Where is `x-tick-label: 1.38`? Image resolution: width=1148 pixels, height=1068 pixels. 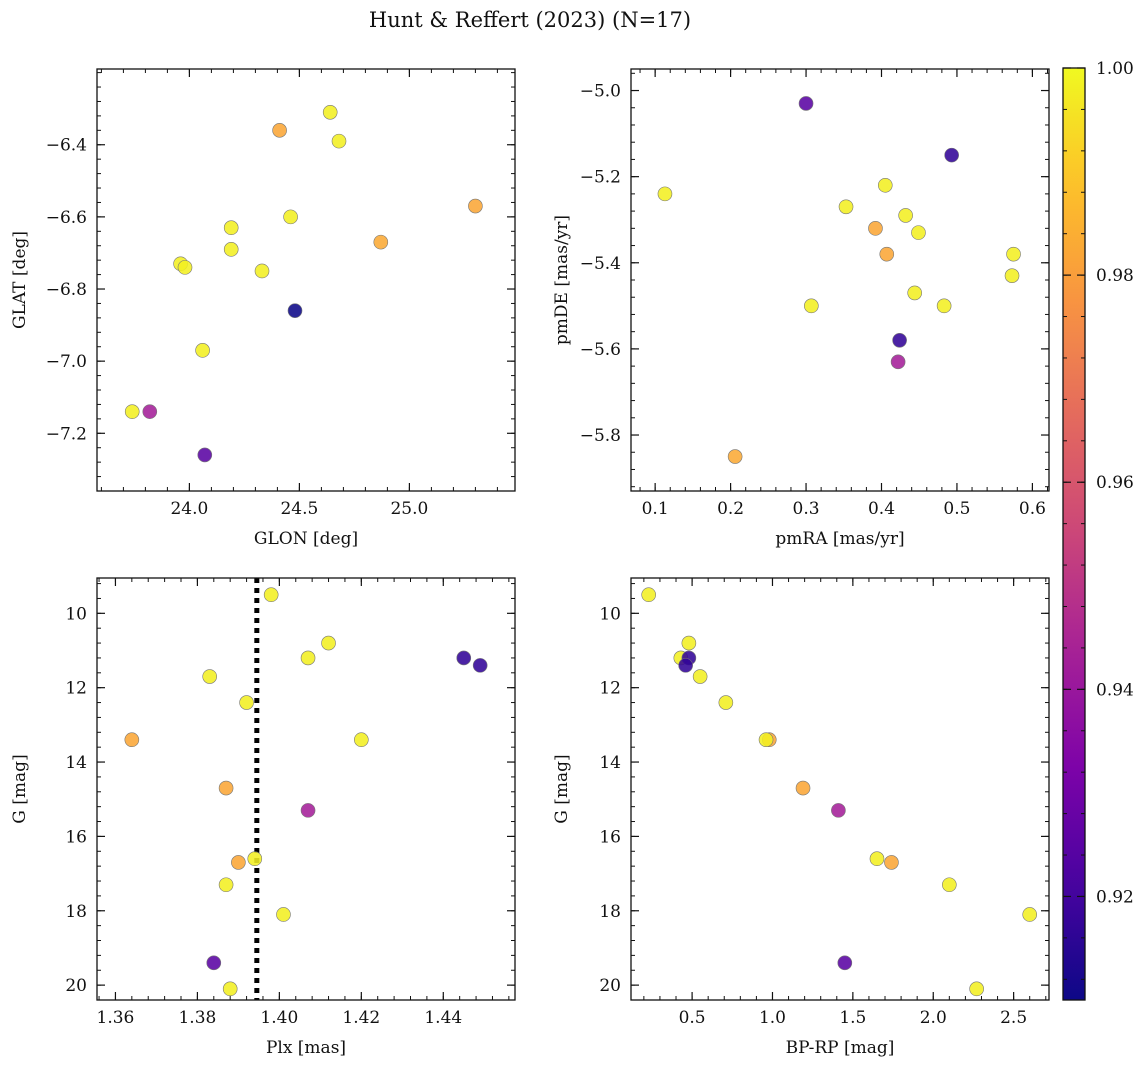 x-tick-label: 1.38 is located at coordinates (197, 1018).